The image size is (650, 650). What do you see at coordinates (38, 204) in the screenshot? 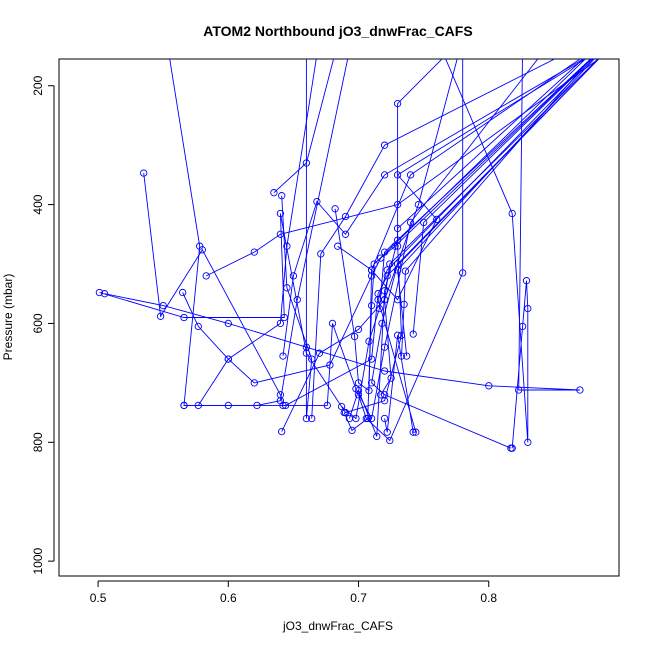
I see `y-tick-label: 400` at bounding box center [38, 204].